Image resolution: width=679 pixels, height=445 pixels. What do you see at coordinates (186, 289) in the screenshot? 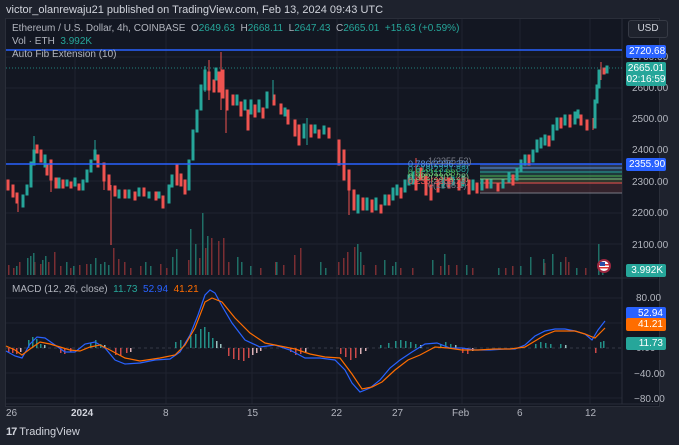
I see `macd-signal-value: 41.21` at bounding box center [186, 289].